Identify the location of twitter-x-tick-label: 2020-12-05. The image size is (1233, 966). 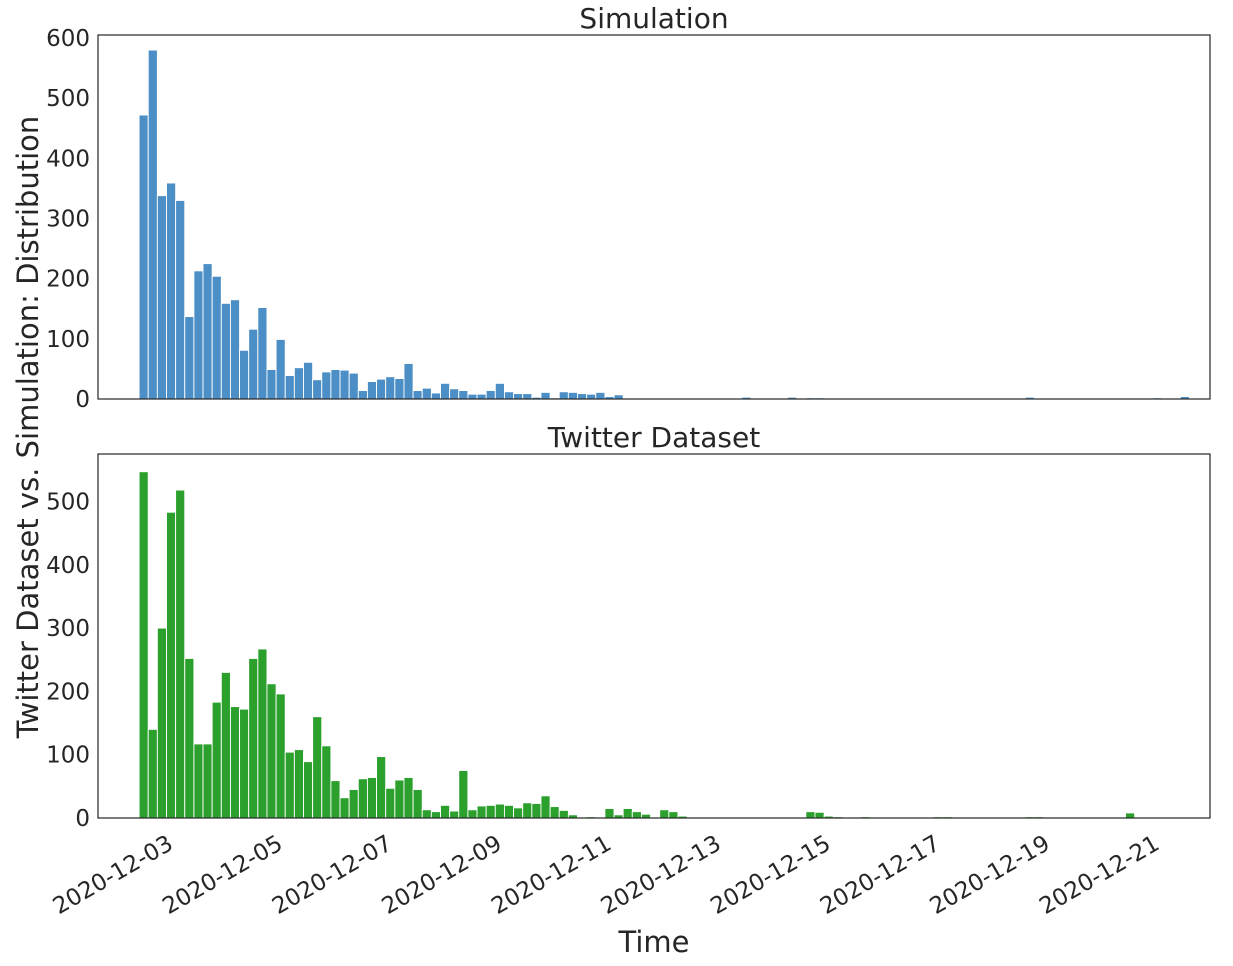
(222, 875).